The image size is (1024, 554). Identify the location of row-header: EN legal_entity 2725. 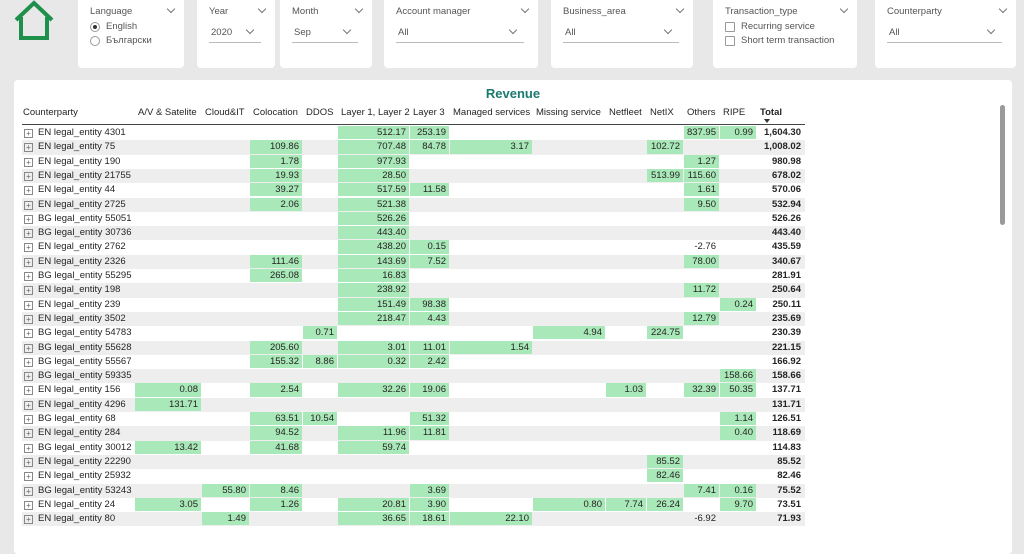
(82, 204).